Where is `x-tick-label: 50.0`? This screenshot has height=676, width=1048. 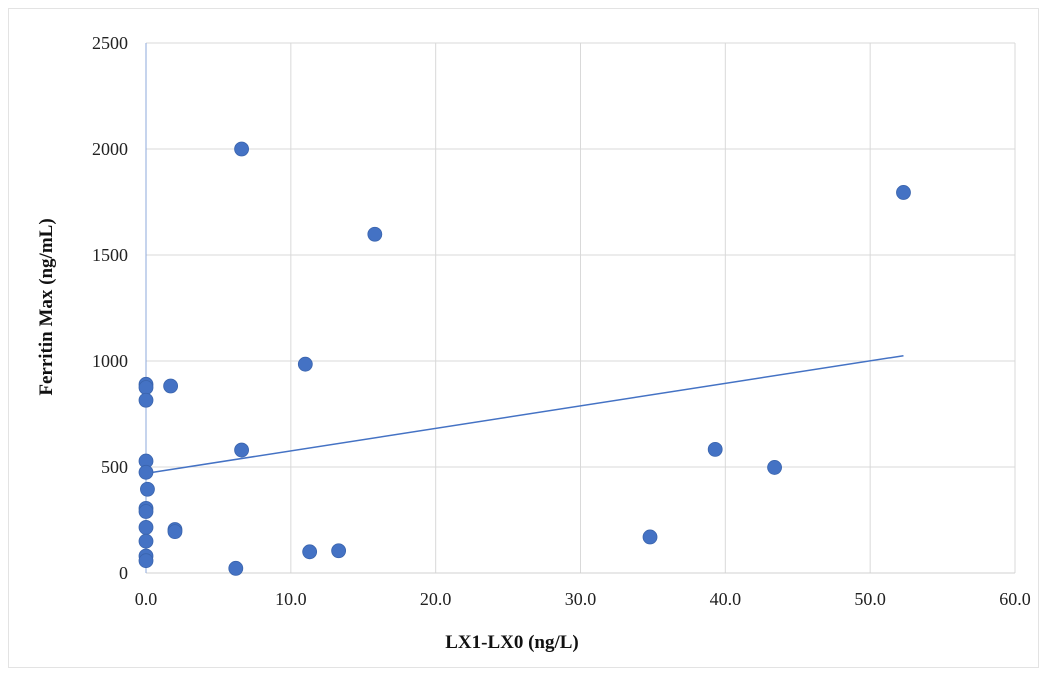
x-tick-label: 50.0 is located at coordinates (870, 599).